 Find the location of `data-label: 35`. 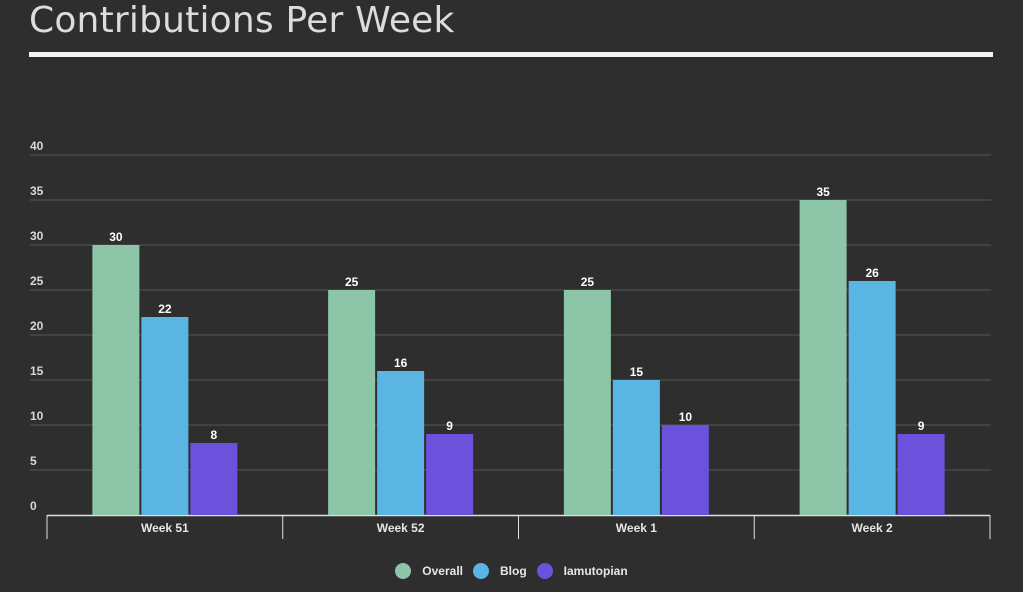

data-label: 35 is located at coordinates (823, 192).